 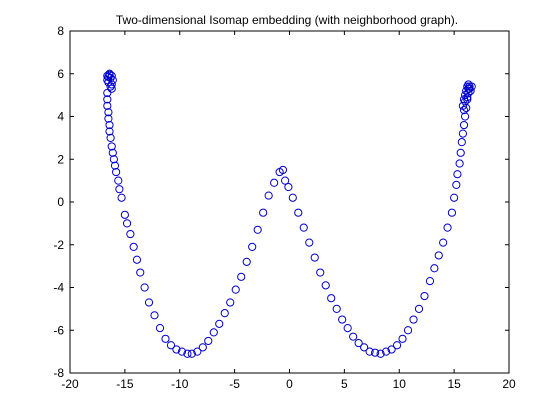 I want to click on x-tick-label: 15, so click(x=454, y=384).